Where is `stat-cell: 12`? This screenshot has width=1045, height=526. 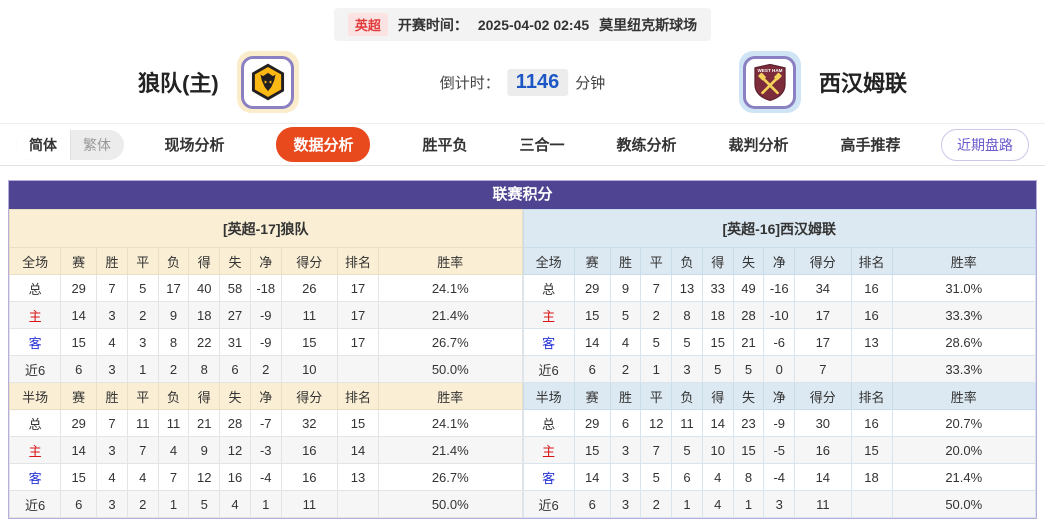
stat-cell: 12 is located at coordinates (204, 477).